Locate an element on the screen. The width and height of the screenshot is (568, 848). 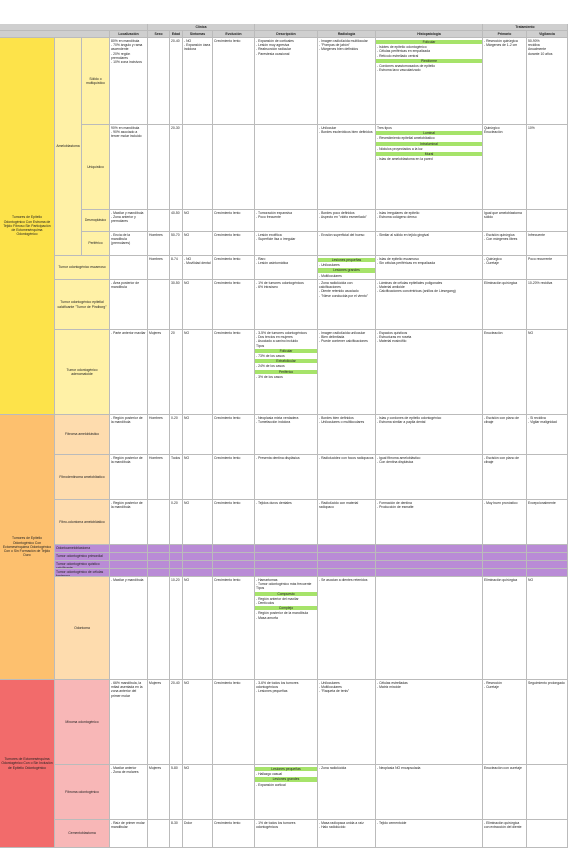
cell-line: - Escisión con plano de clivaje is located at coordinates (502, 460).